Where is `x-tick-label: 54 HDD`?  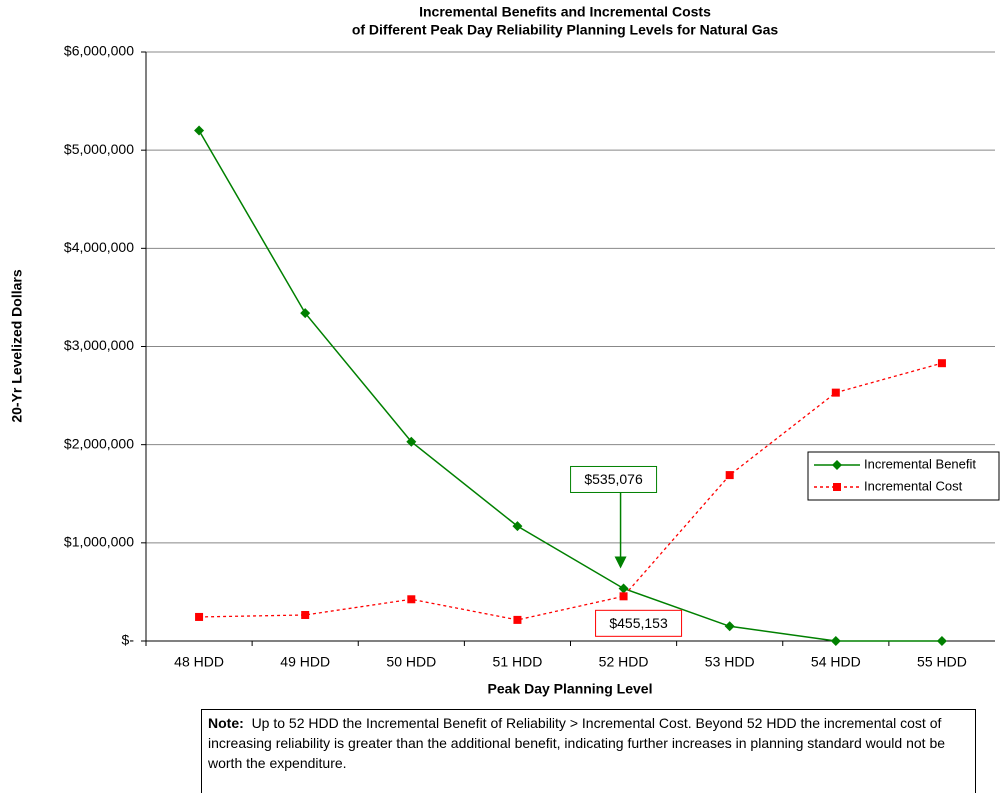 x-tick-label: 54 HDD is located at coordinates (836, 662).